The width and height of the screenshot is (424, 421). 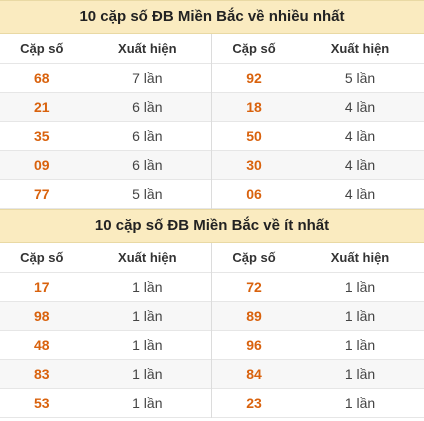 I want to click on pair-value: 77, so click(x=42, y=194).